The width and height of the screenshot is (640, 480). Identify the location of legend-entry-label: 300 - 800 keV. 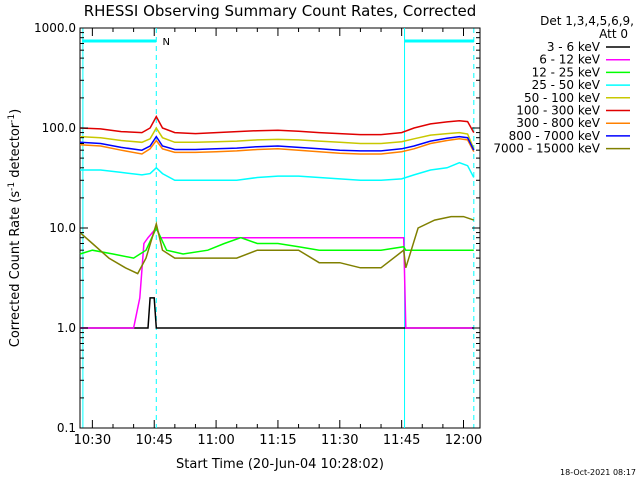
(558, 123).